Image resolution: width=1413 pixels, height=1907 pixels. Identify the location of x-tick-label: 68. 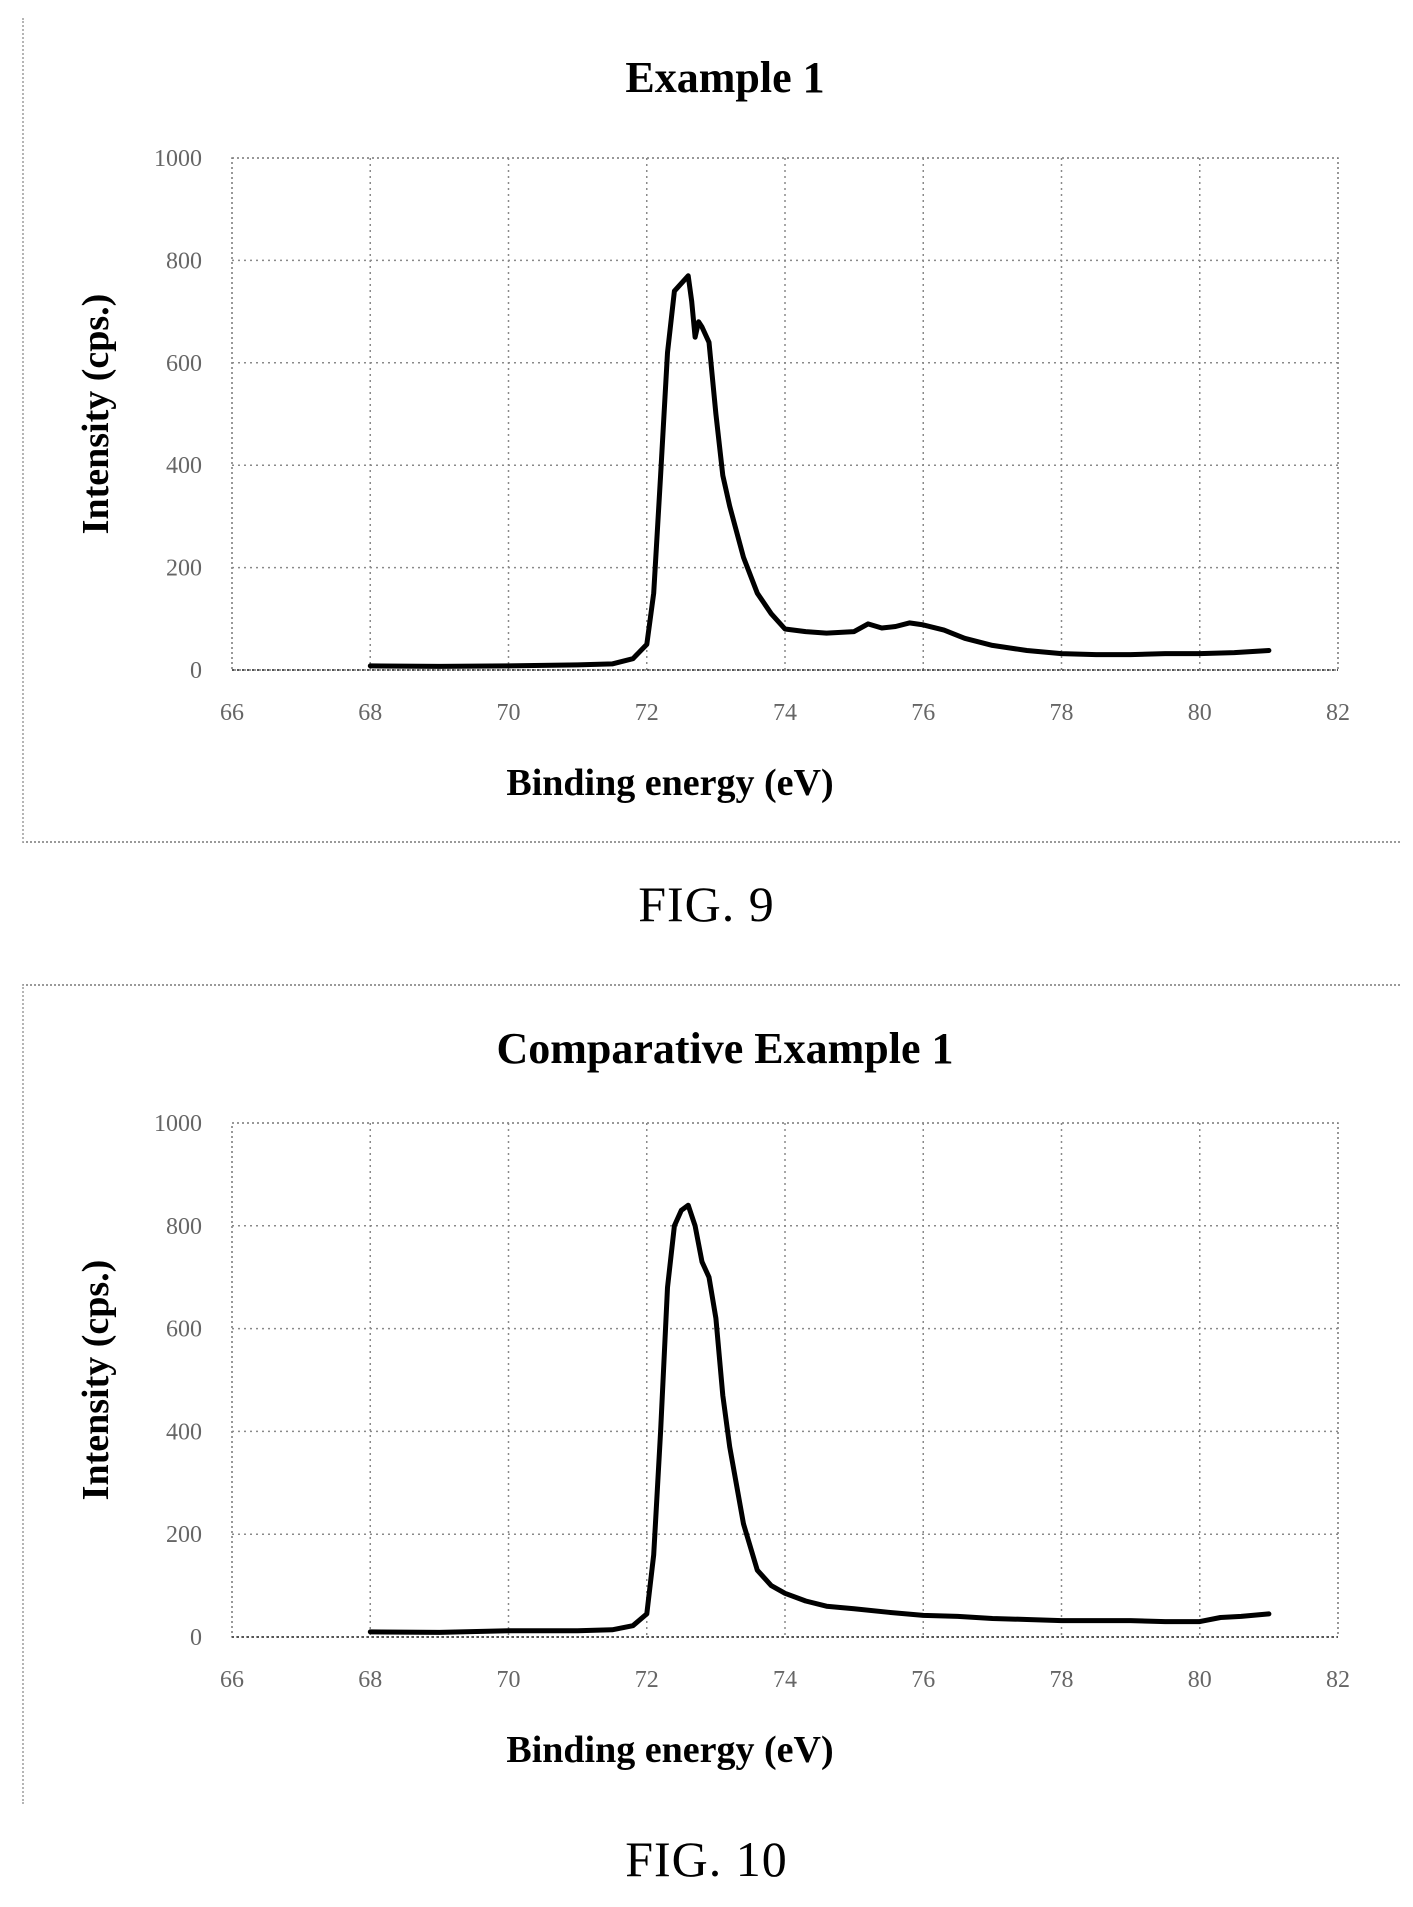
(370, 713).